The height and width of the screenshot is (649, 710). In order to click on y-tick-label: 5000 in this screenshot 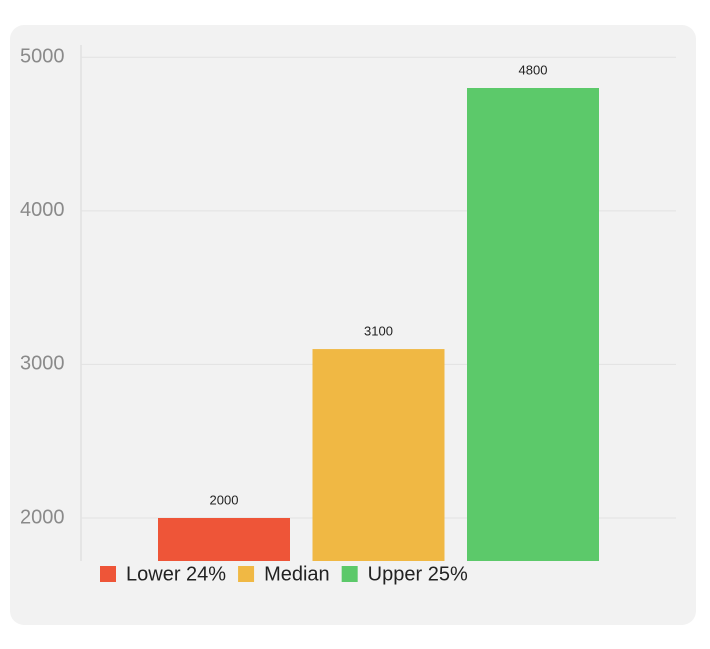, I will do `click(42, 57)`.